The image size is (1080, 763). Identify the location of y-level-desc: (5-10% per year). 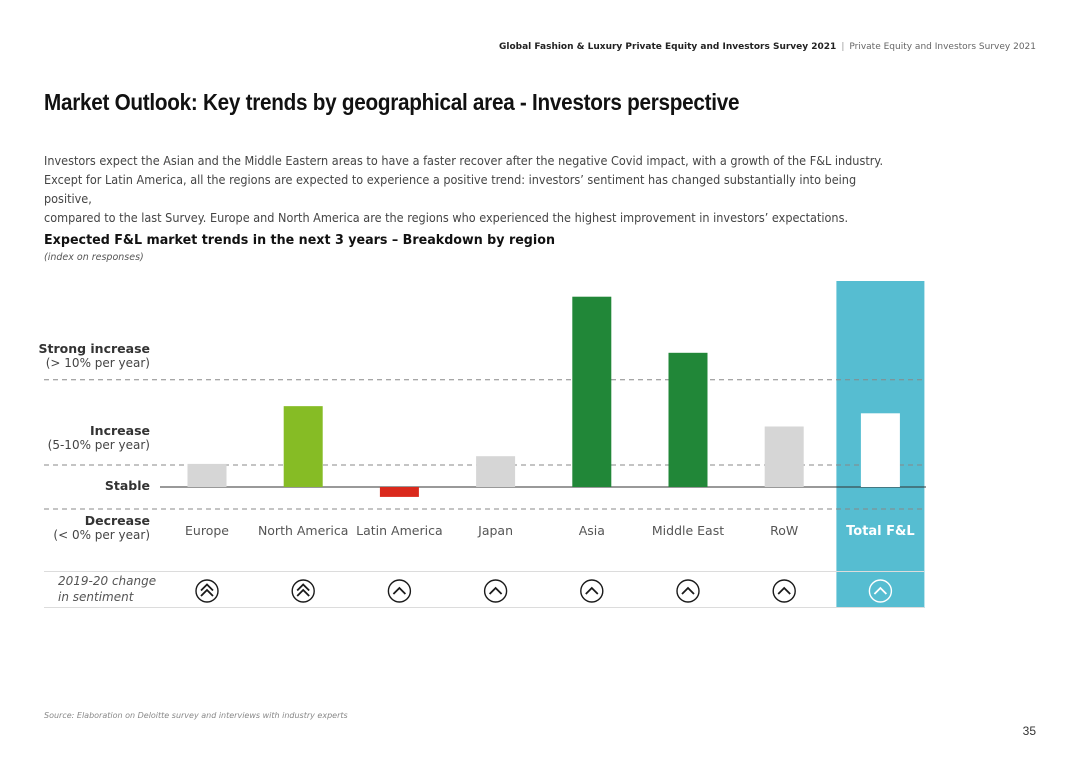
(98, 445).